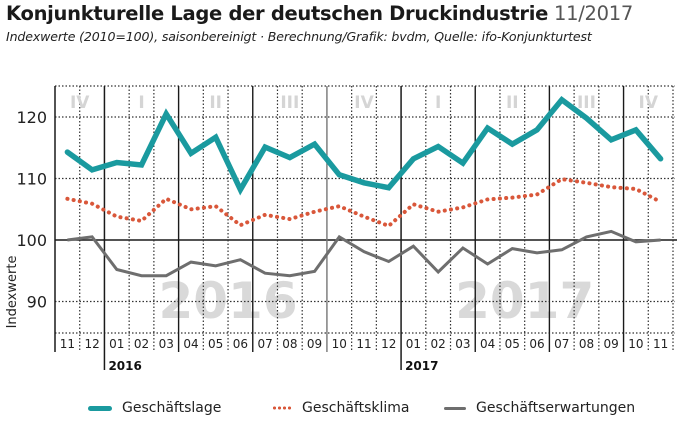 This screenshot has width=694, height=421. Describe the element at coordinates (172, 408) in the screenshot. I see `legend-label: Geschäftslage` at that location.